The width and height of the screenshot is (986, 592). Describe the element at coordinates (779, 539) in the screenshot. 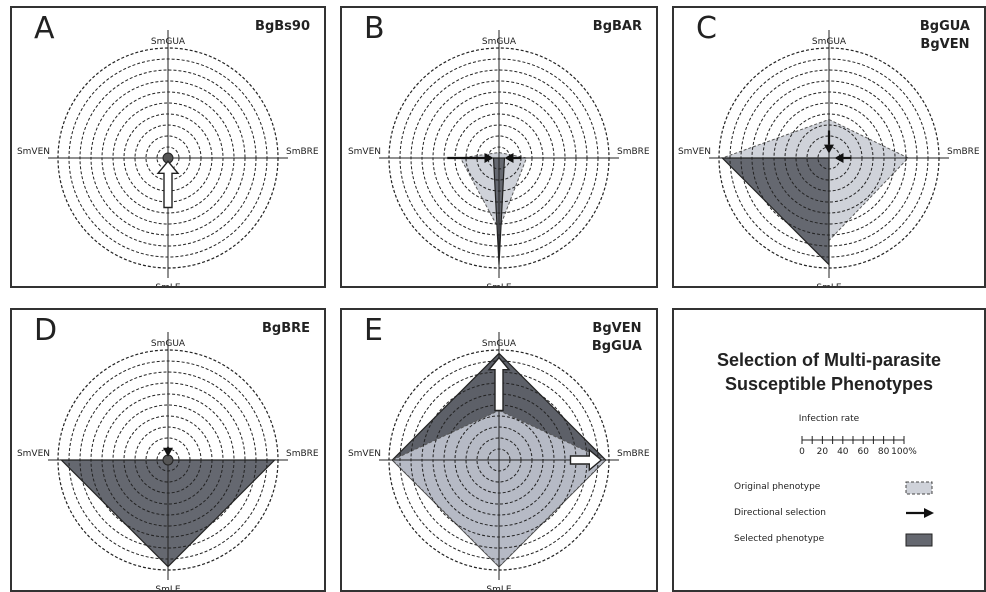

I see `legend-label-selected: Selected phenotype` at that location.